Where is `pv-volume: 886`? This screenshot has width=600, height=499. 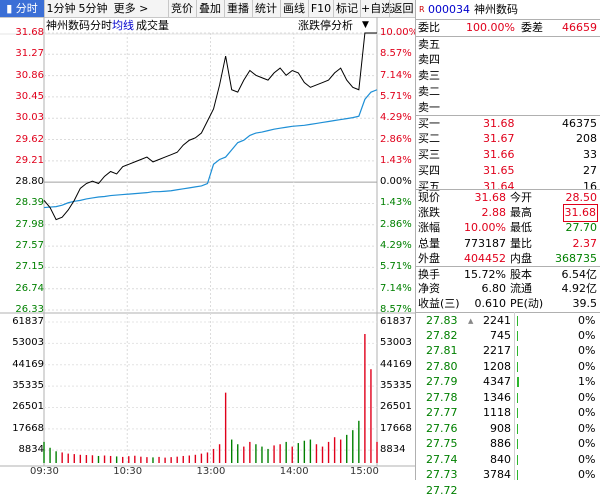 pv-volume: 886 is located at coordinates (500, 443).